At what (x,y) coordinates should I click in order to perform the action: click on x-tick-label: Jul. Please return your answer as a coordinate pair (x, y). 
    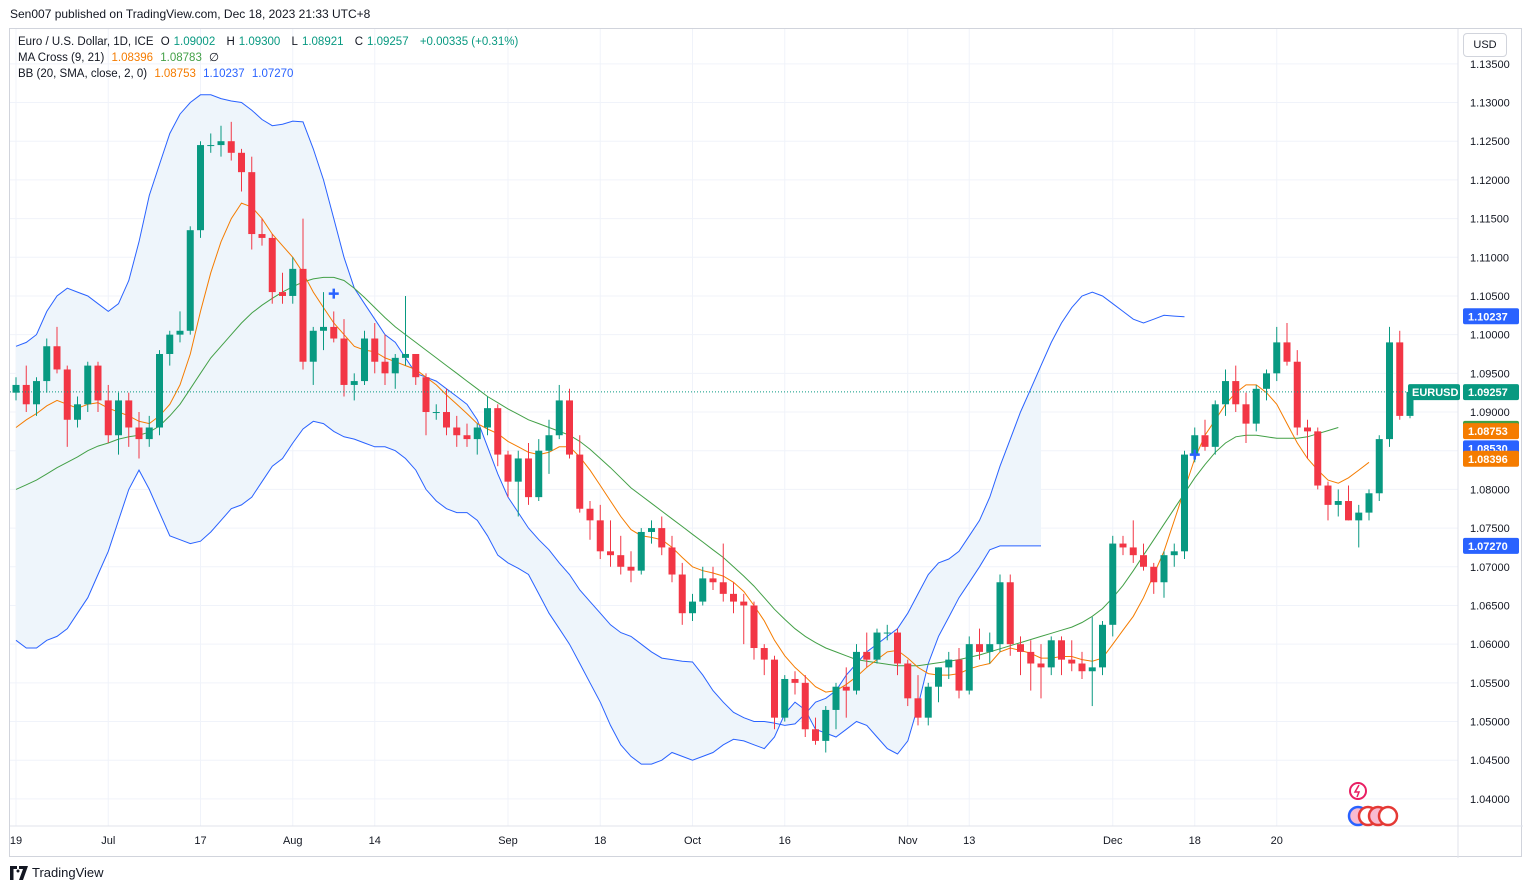
    Looking at the image, I should click on (108, 841).